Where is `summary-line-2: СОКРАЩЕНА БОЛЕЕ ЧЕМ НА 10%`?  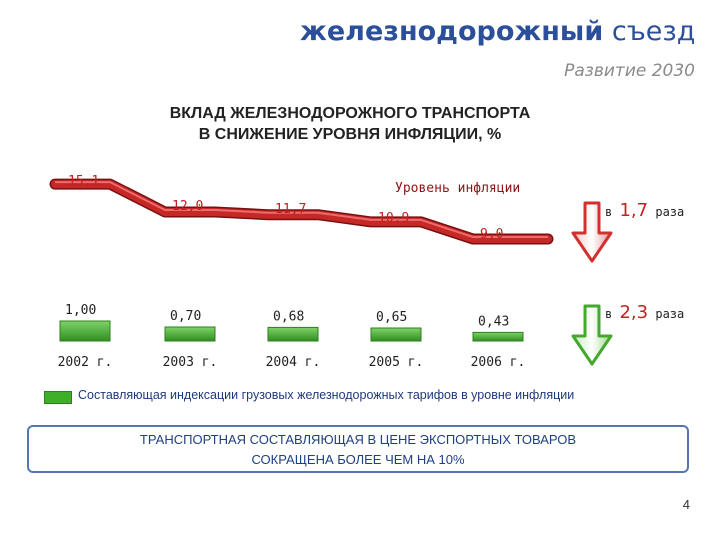 summary-line-2: СОКРАЩЕНА БОЛЕЕ ЧЕМ НА 10% is located at coordinates (358, 459).